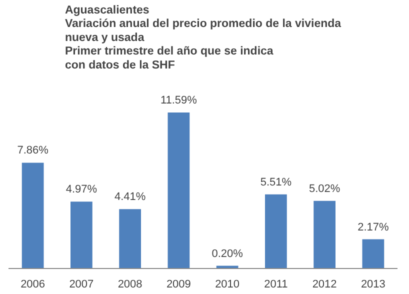 The height and width of the screenshot is (294, 409). Describe the element at coordinates (324, 284) in the screenshot. I see `x-tick-label: 2012` at that location.